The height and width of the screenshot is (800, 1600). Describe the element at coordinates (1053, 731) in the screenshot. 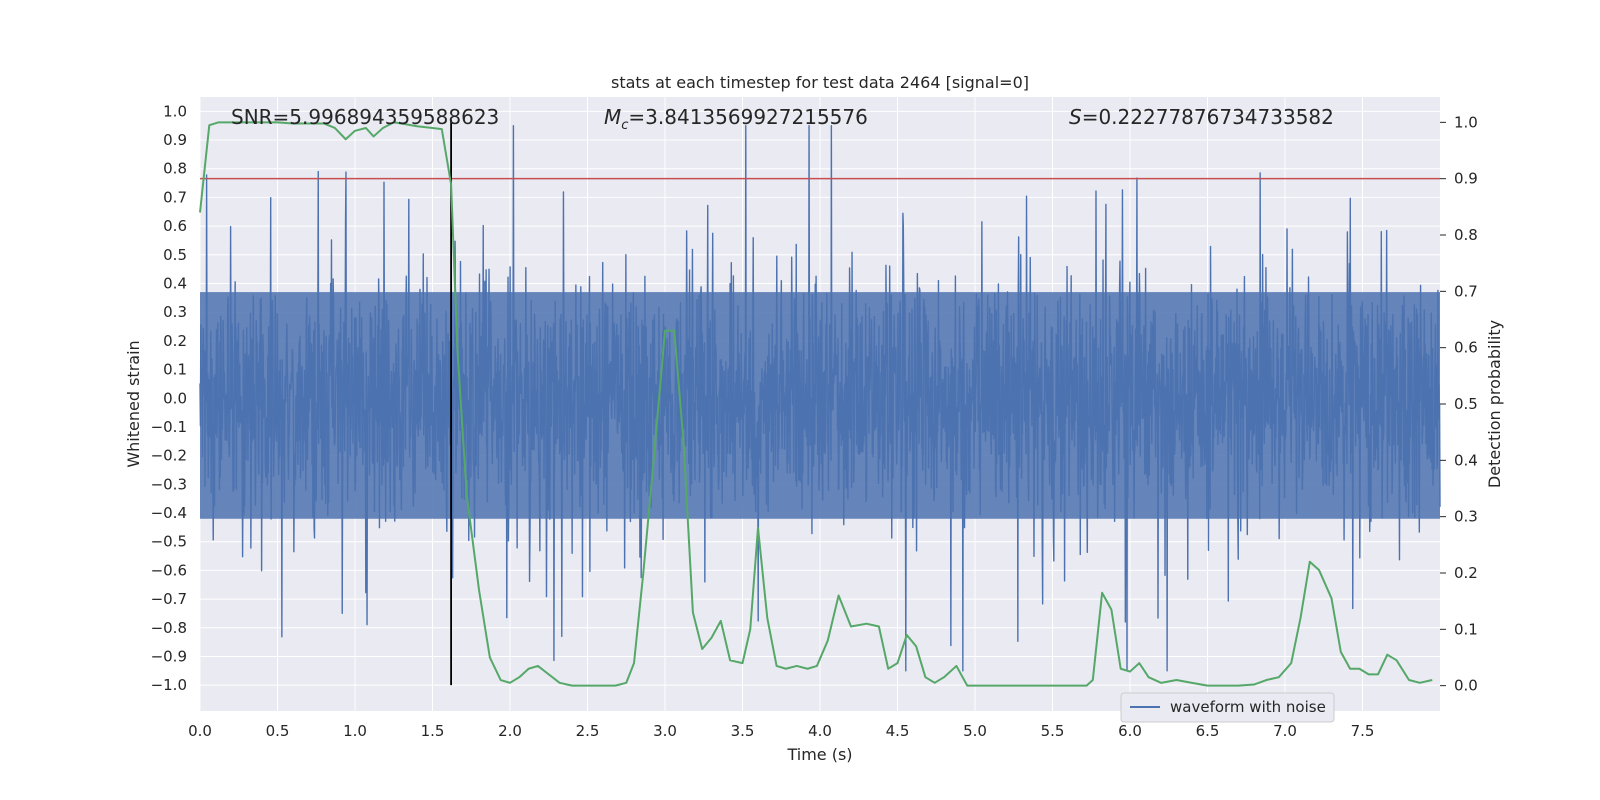

I see `x-tick-label: 5.5` at that location.